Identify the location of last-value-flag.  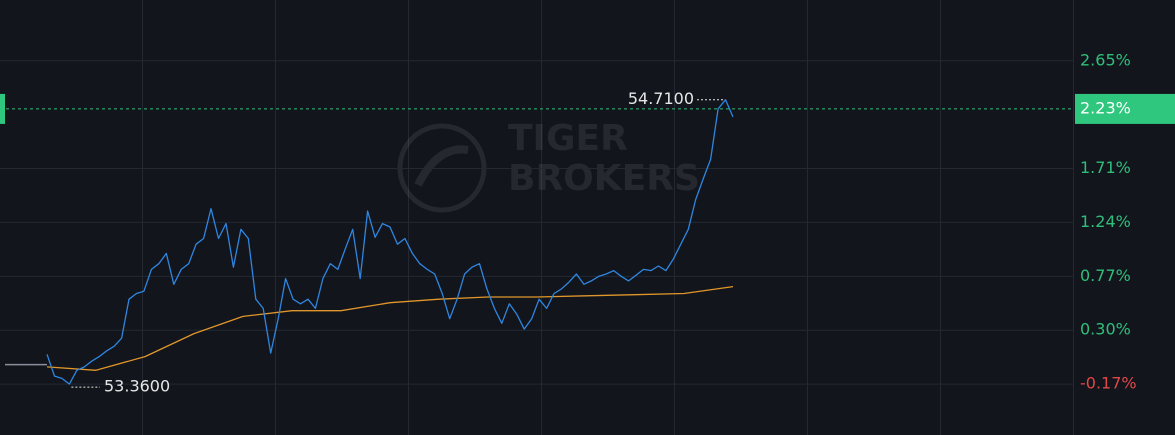
(2, 108).